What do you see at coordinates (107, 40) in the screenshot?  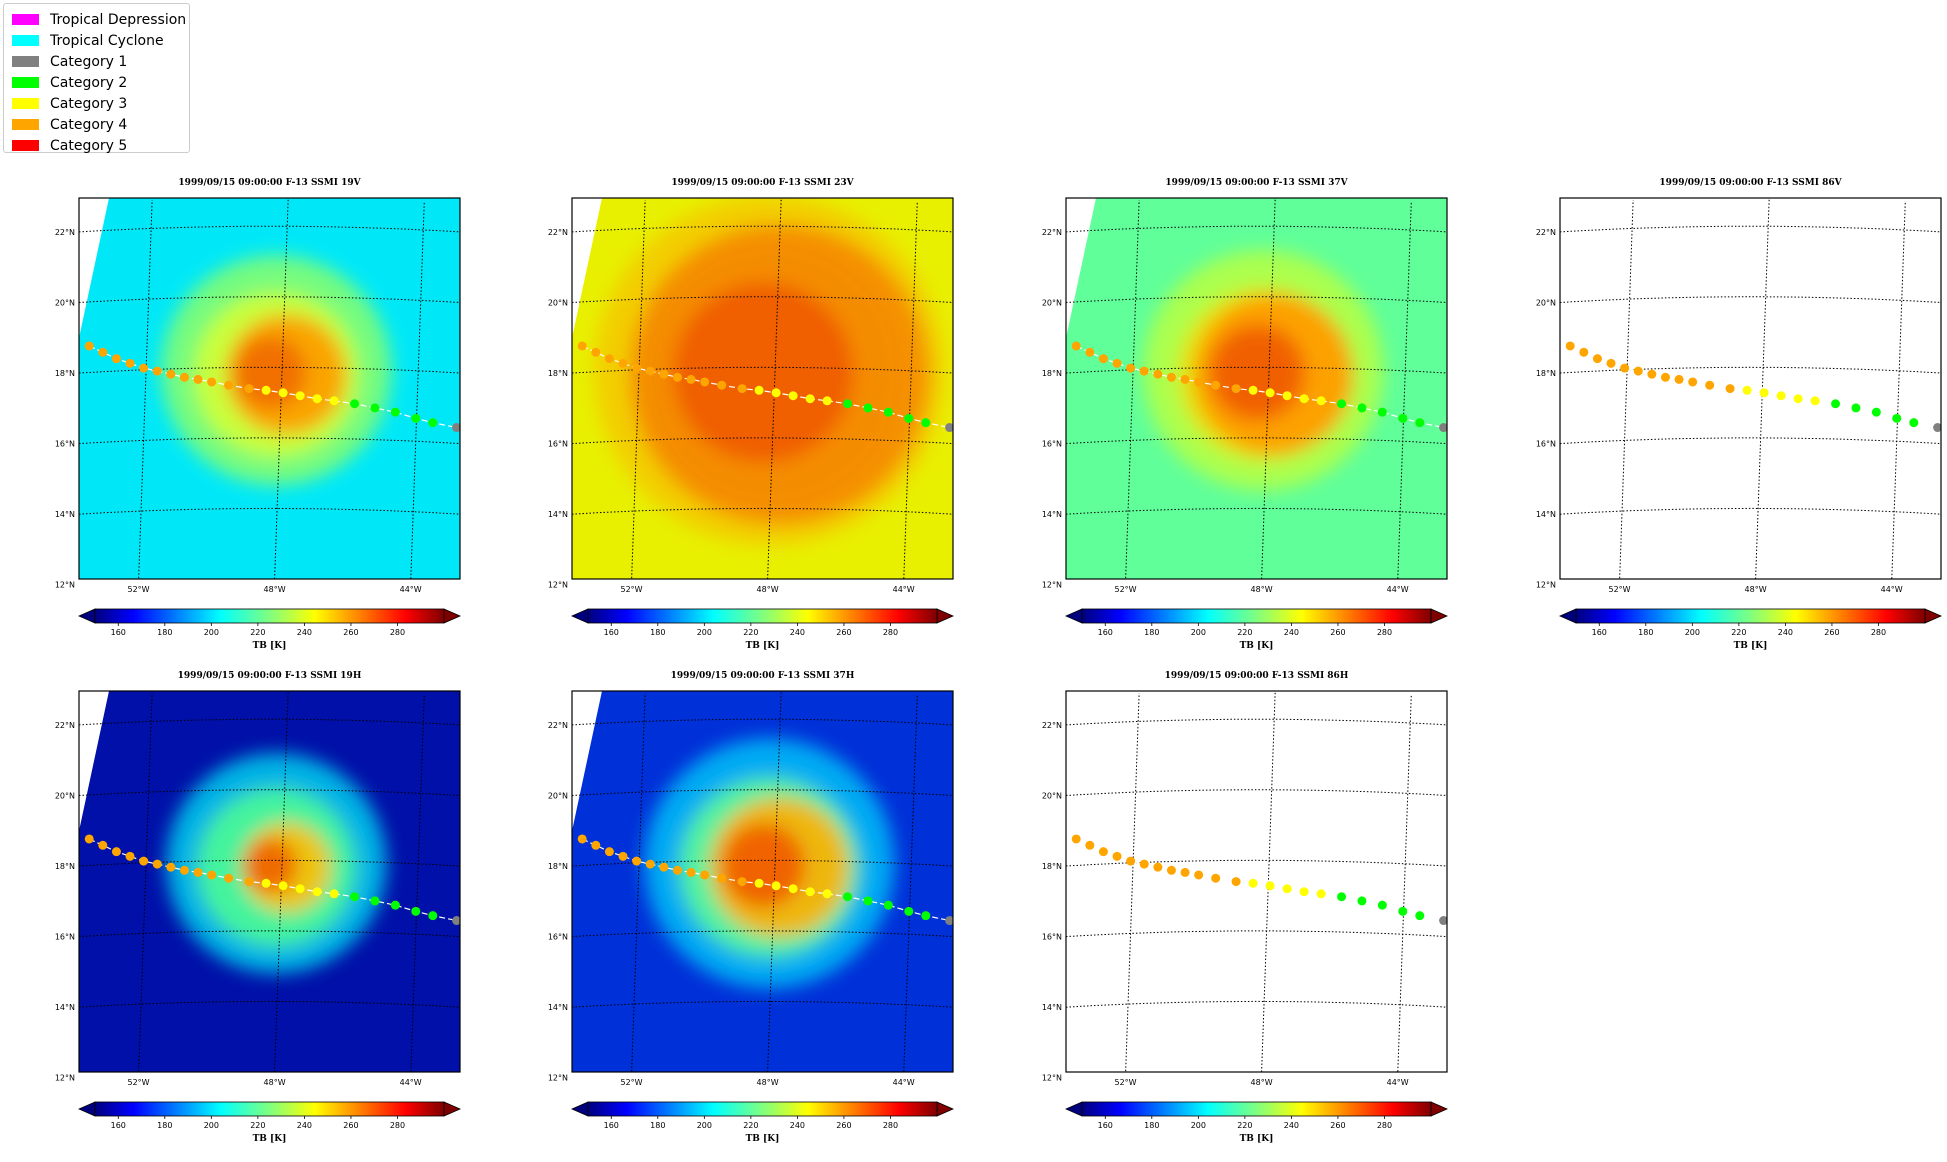 I see `legend-label: Tropical Cyclone` at bounding box center [107, 40].